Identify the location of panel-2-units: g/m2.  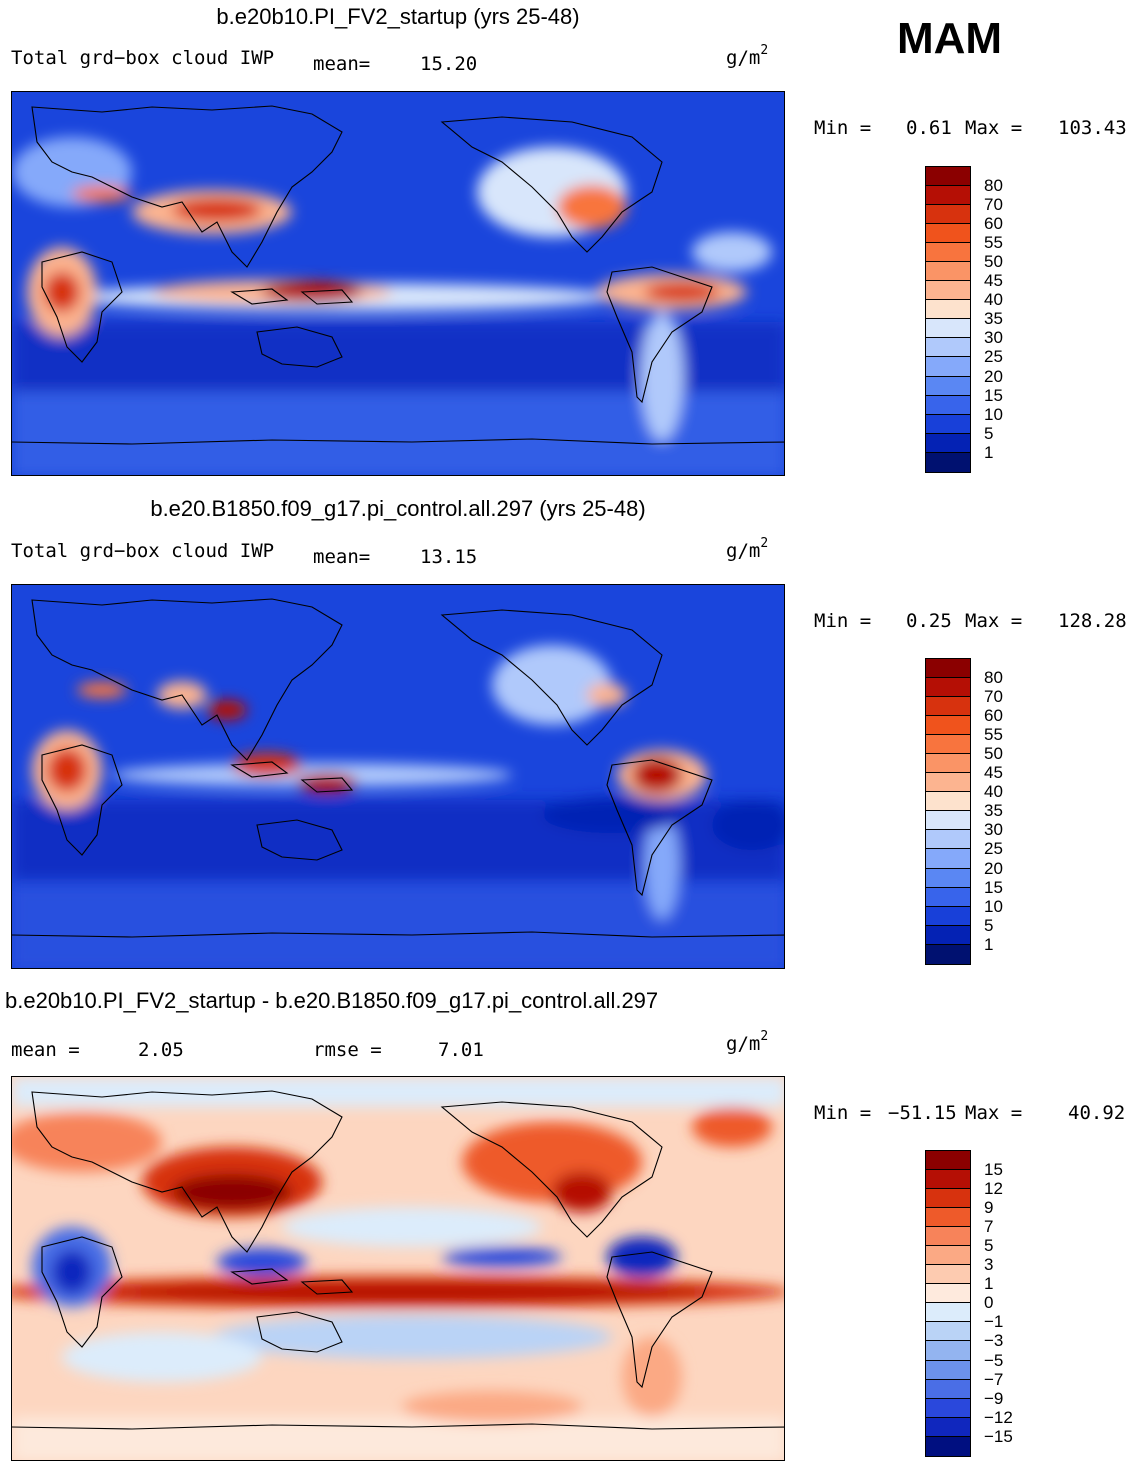
(747, 549).